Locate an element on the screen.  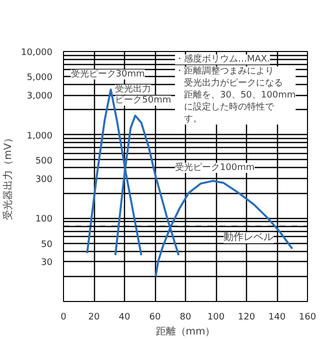
x-tick-label: 140 is located at coordinates (277, 317).